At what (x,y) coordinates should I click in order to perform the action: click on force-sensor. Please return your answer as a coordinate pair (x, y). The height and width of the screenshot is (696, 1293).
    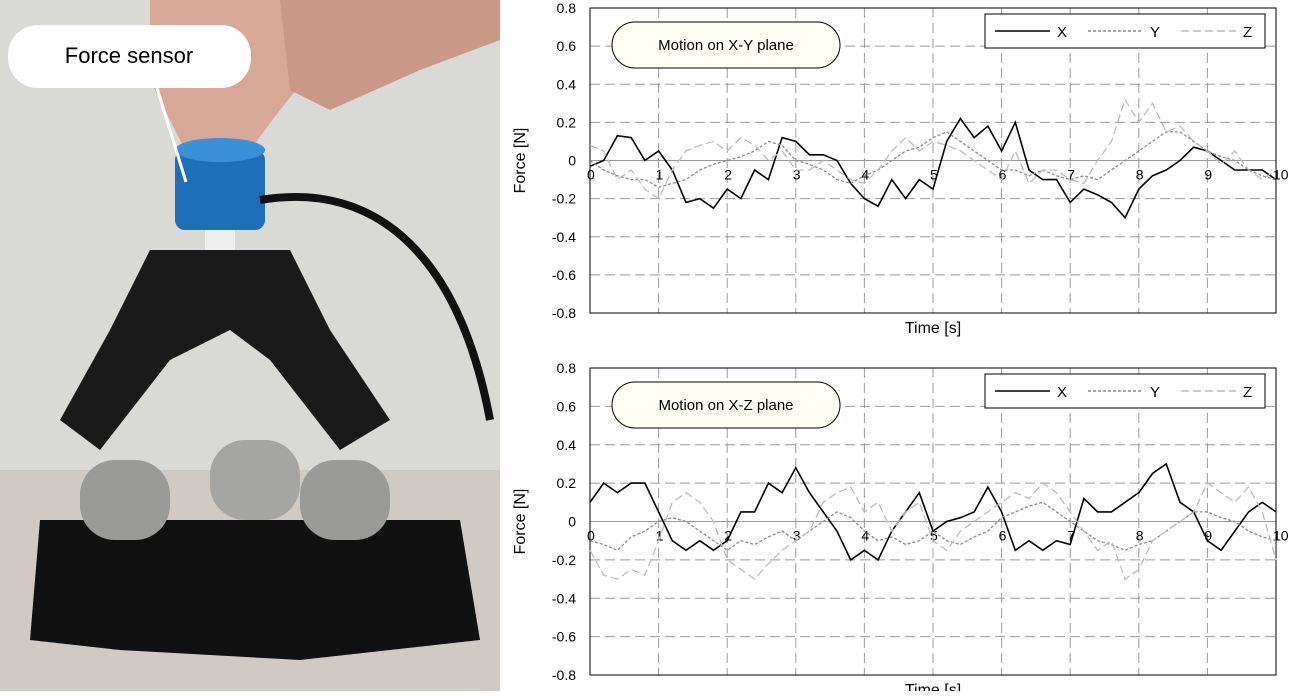
    Looking at the image, I should click on (220, 190).